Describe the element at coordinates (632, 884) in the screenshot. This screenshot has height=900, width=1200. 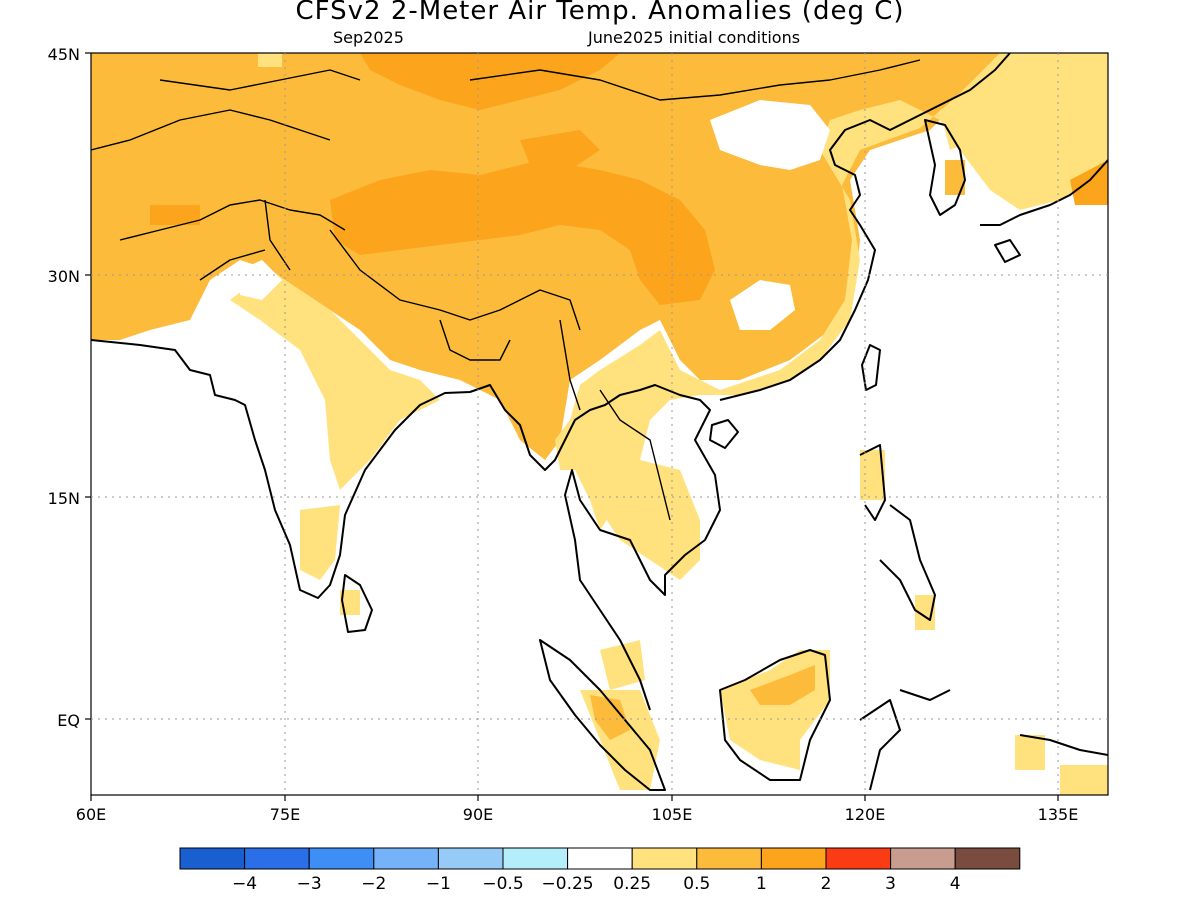
I see `colorbar-label: 0.25` at that location.